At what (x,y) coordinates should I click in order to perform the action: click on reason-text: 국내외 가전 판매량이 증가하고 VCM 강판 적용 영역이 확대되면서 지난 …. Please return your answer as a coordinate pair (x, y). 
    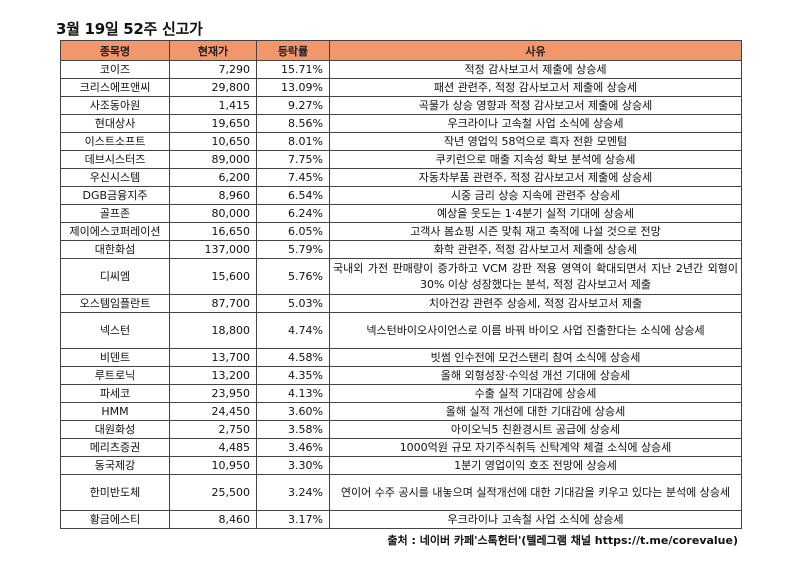
    Looking at the image, I should click on (535, 276).